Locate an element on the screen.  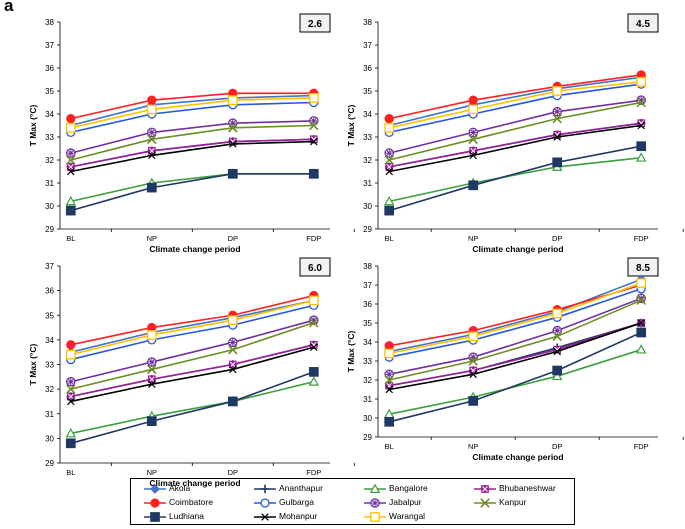
scenario-box is located at coordinates (643, 23).